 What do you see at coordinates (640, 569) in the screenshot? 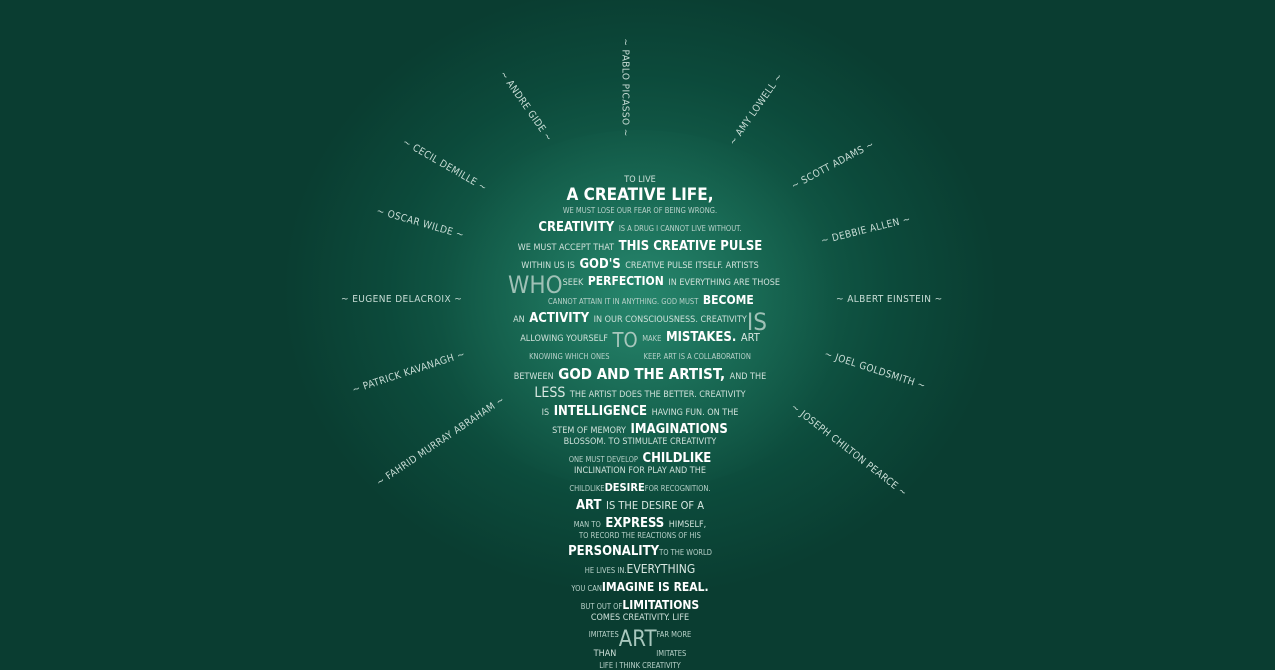
I see `quote-line: HE LIVES IN.EVERYTHING` at bounding box center [640, 569].